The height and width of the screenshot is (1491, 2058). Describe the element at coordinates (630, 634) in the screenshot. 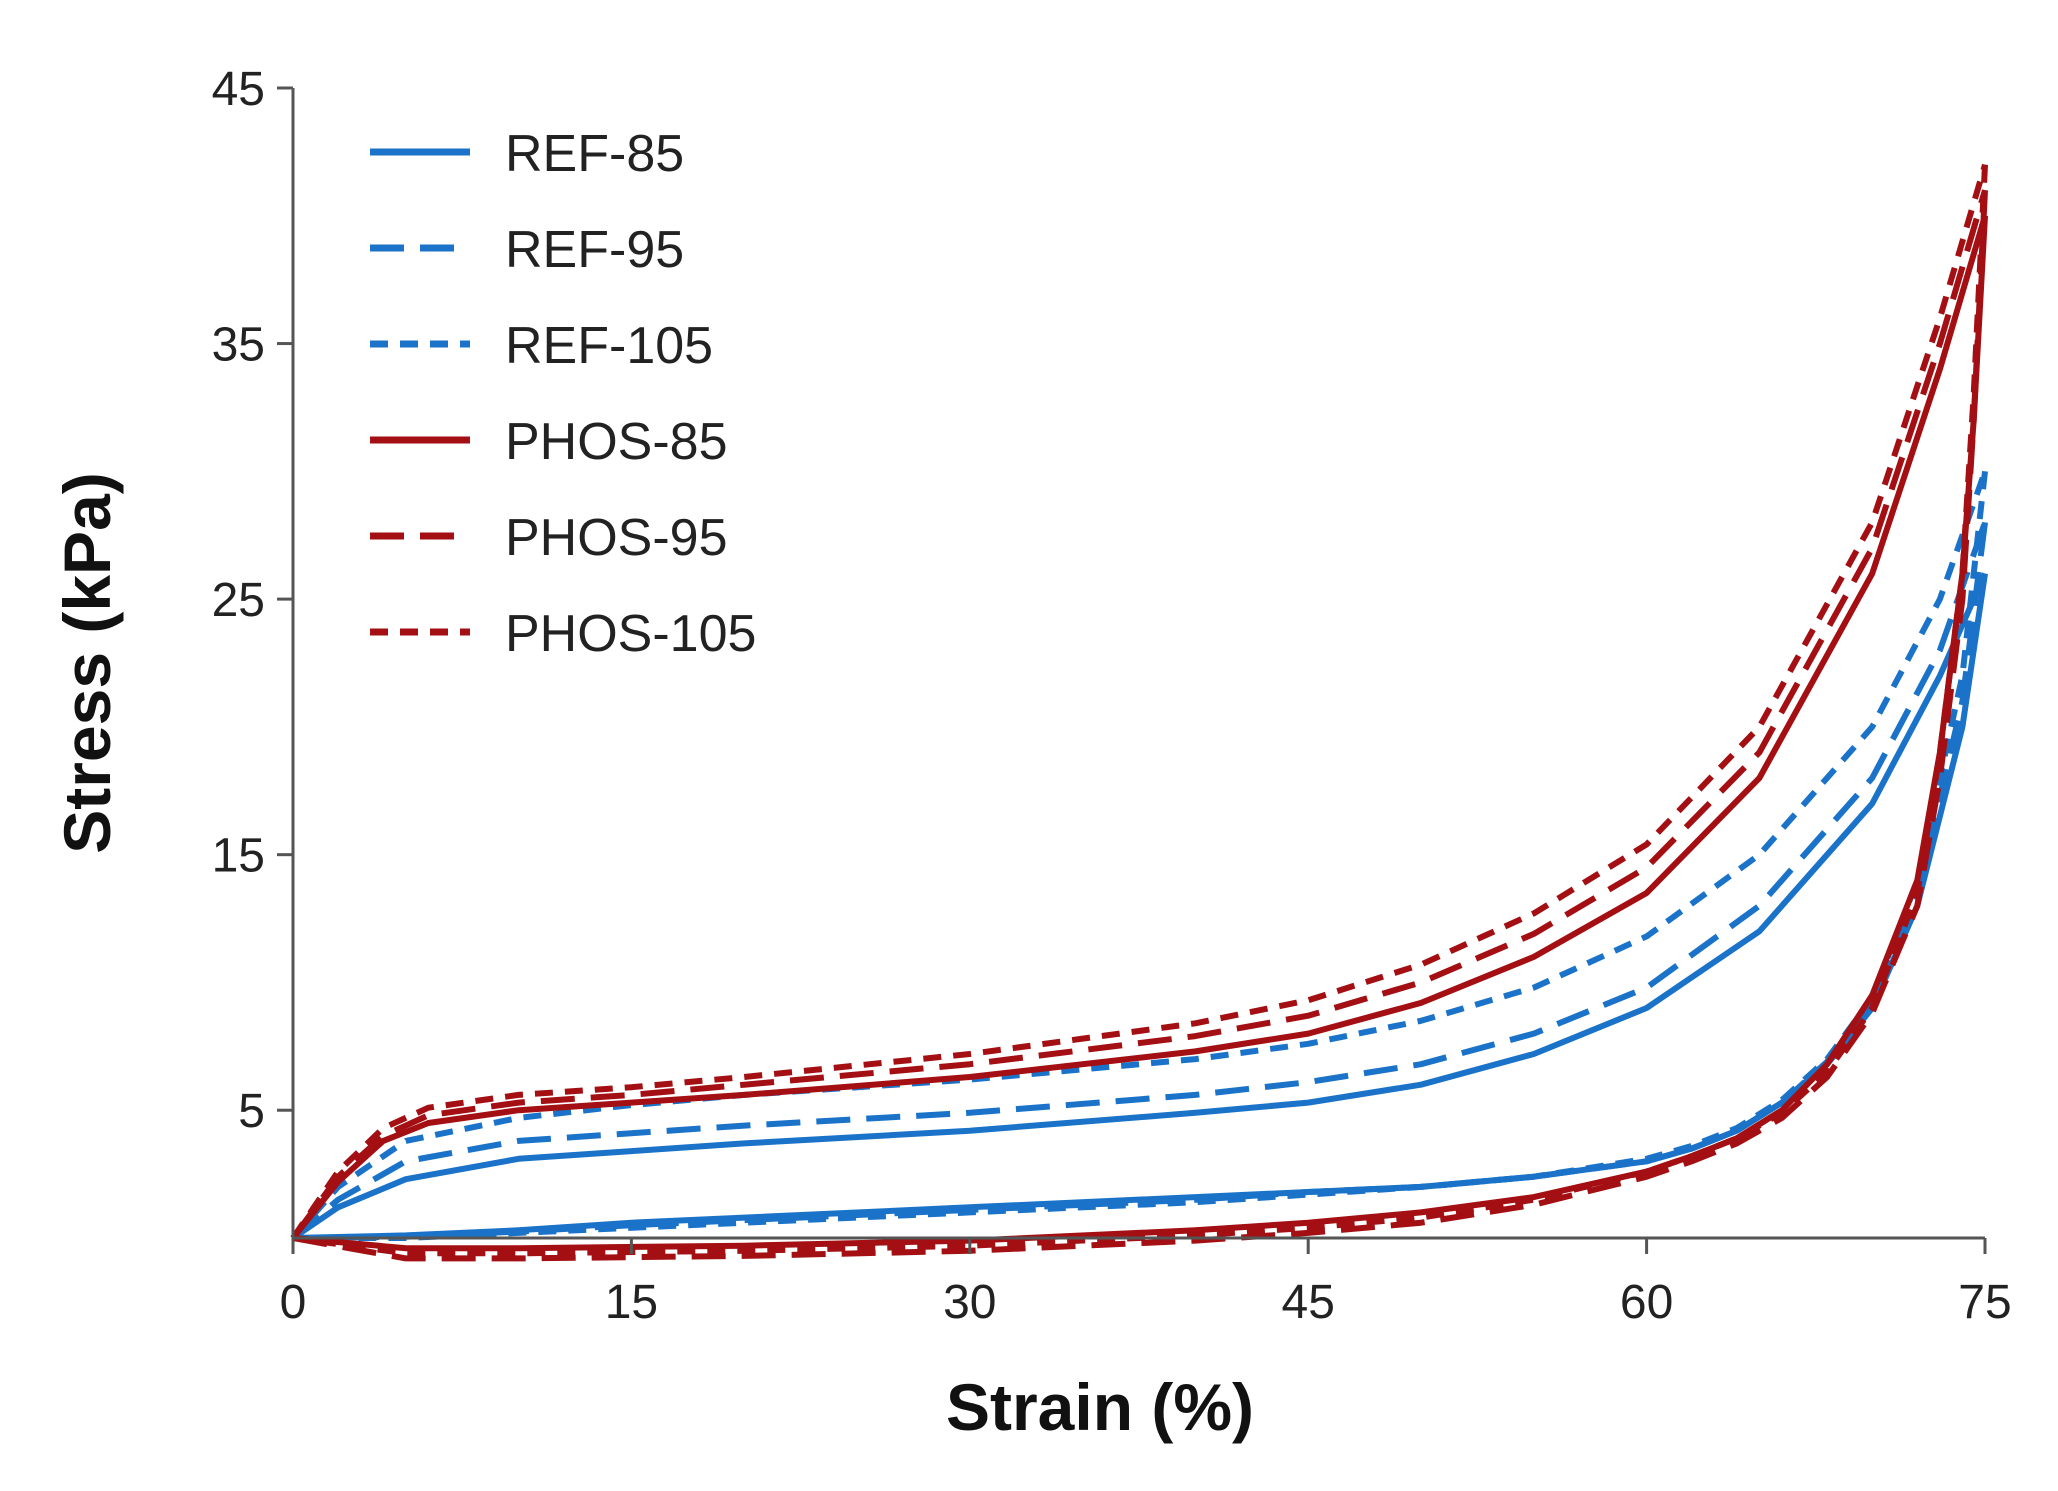

I see `legend-label-phos-105: PHOS-105` at that location.